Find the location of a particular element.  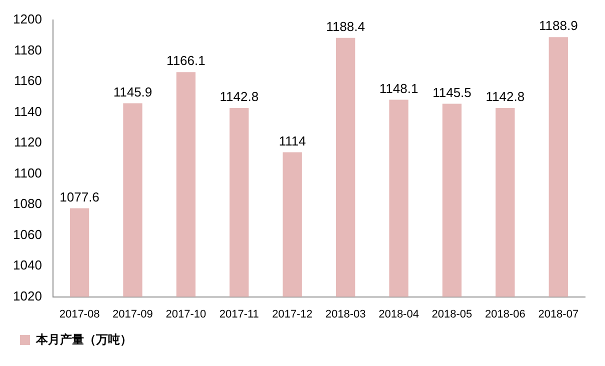

x-tick-label: 2018-04 is located at coordinates (398, 314).